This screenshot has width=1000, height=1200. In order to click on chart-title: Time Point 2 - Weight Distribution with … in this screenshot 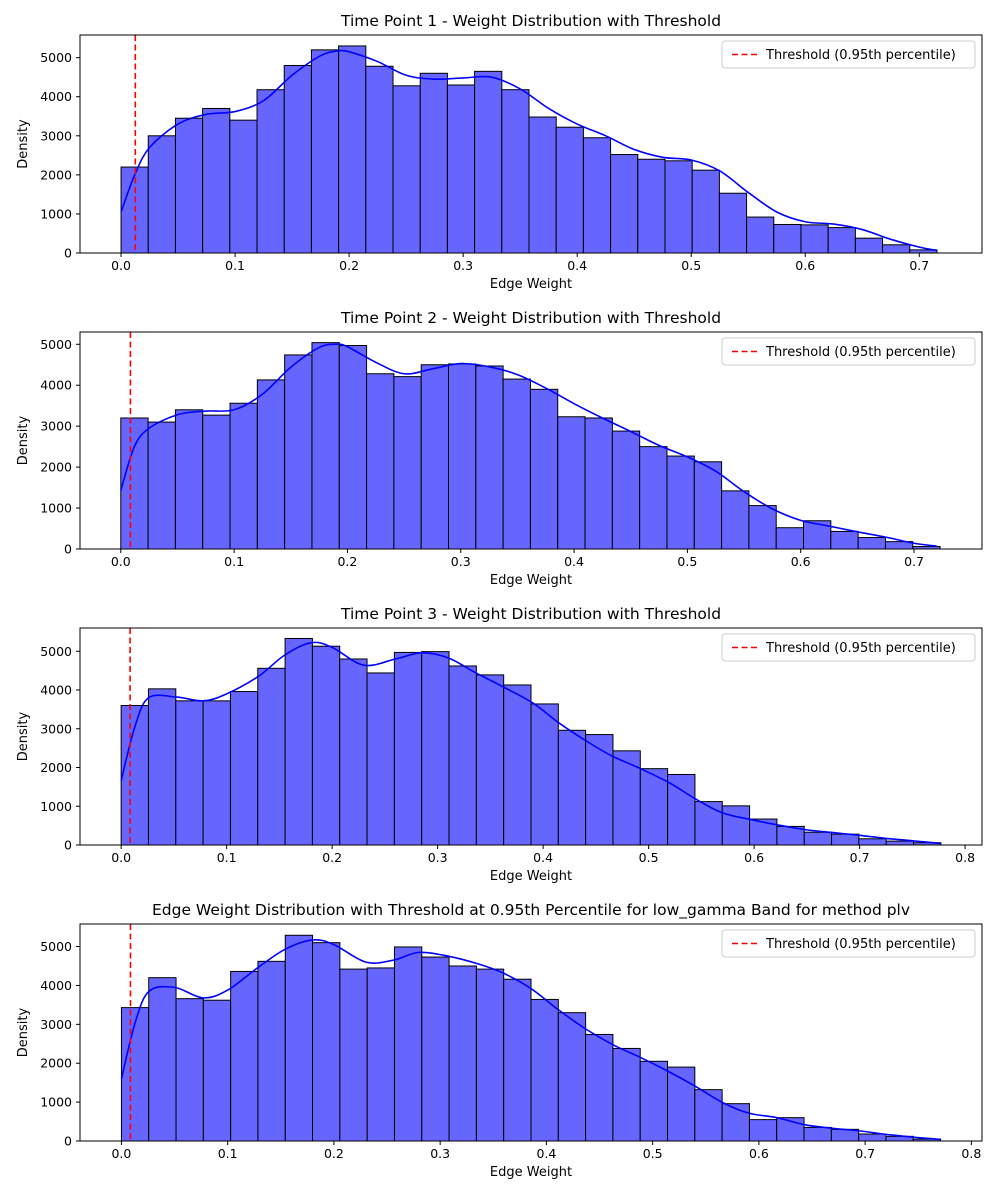, I will do `click(530, 318)`.